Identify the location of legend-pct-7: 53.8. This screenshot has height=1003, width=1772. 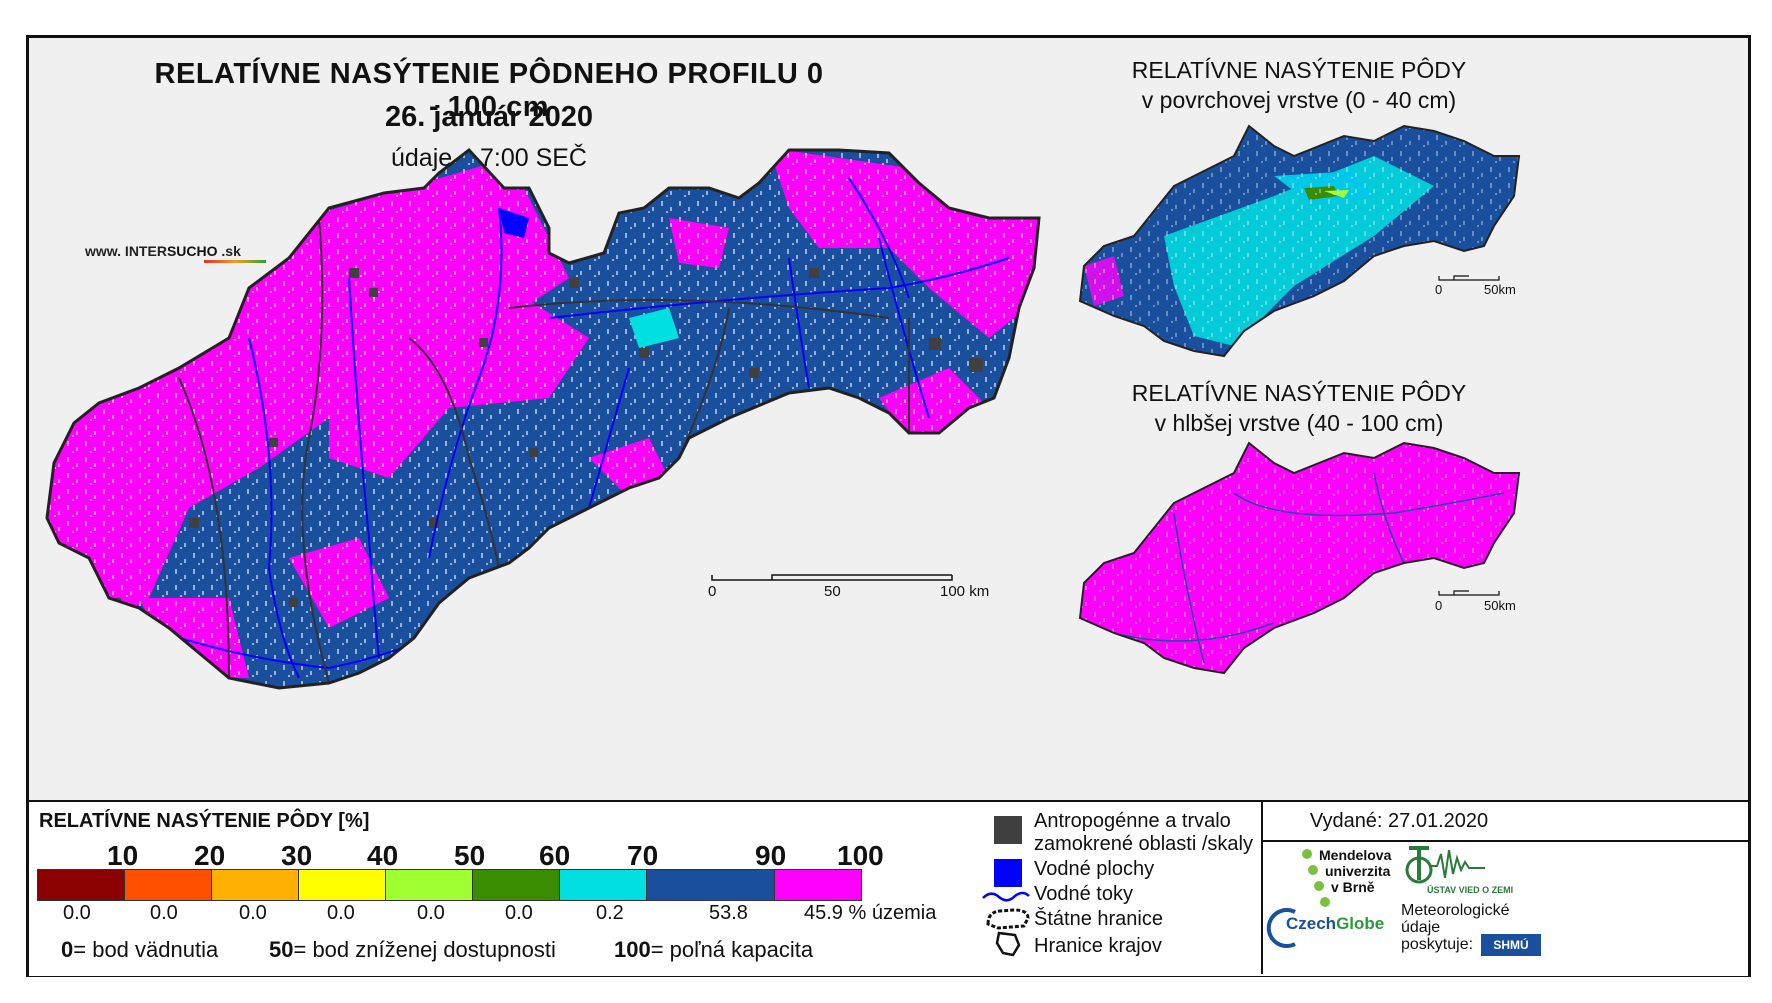
(728, 913).